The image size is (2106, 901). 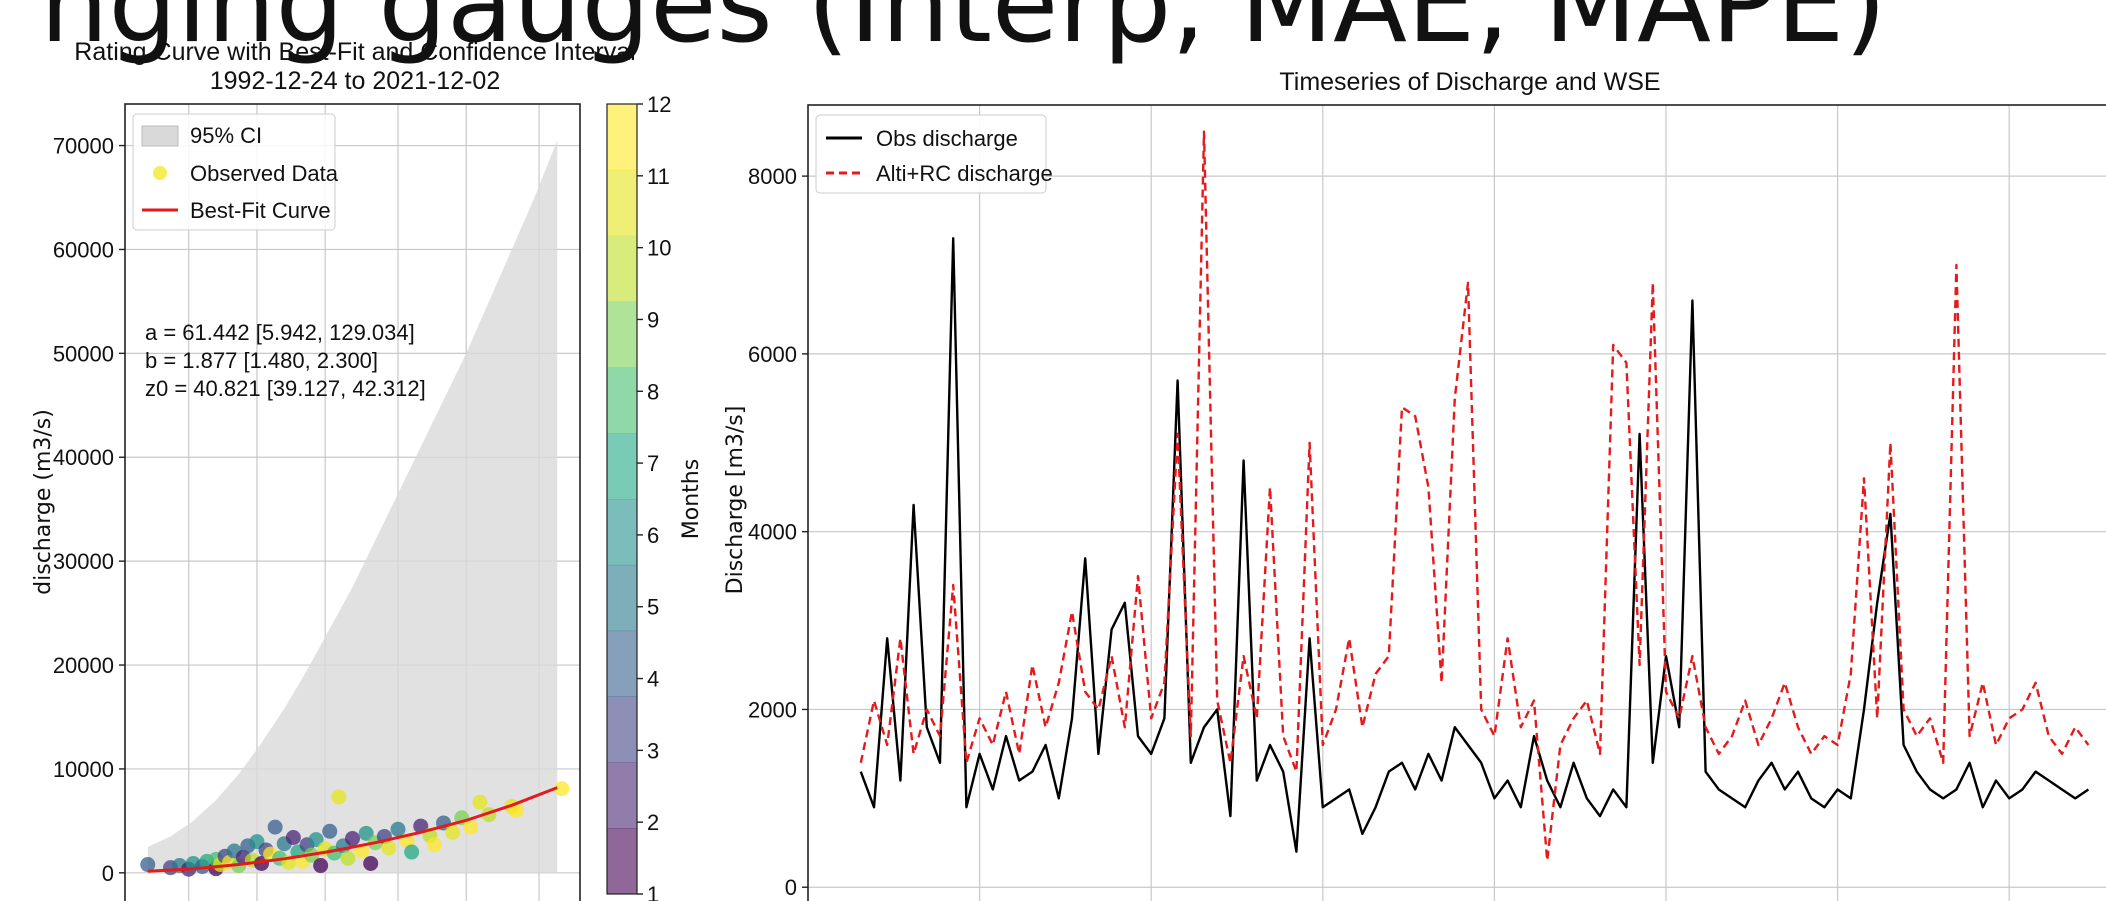 I want to click on rating-ytick-label-6: 60000, so click(x=83, y=249).